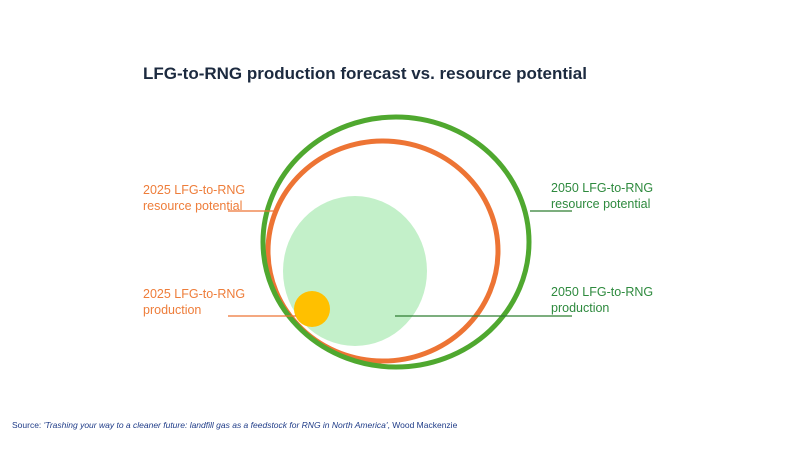  I want to click on source-prefix: Source:, so click(28, 425).